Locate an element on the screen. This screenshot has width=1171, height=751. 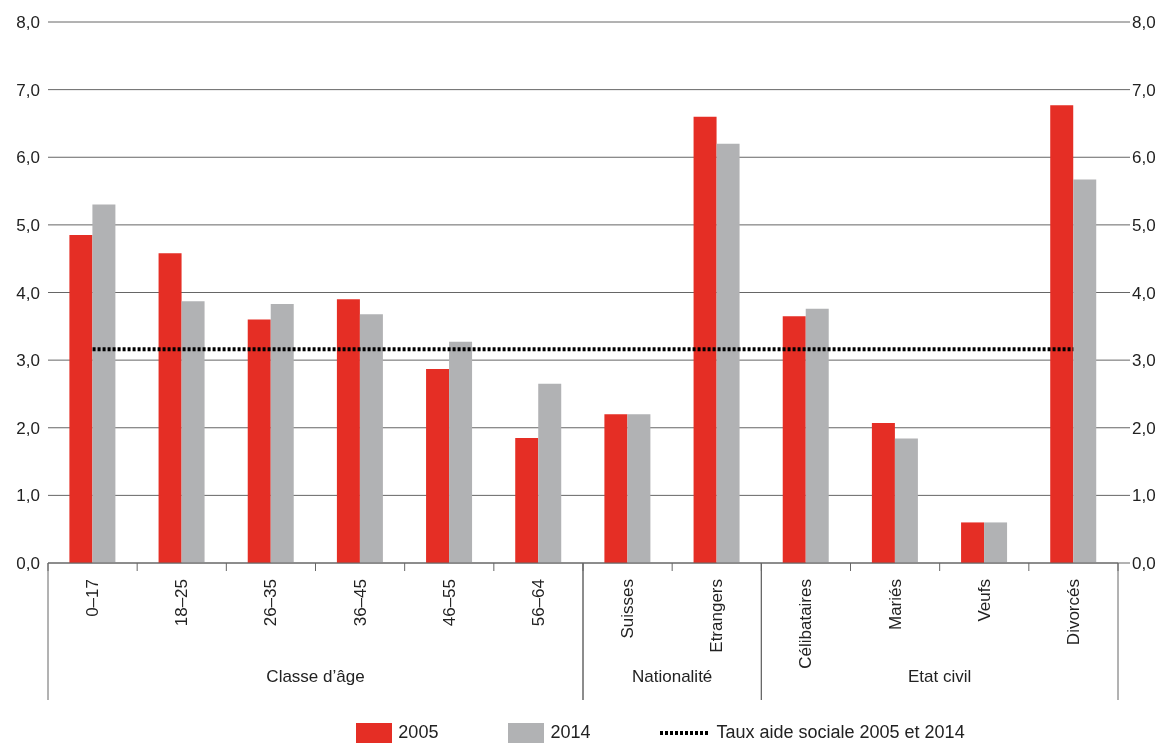
x-tick-label: 18–25 is located at coordinates (182, 603).